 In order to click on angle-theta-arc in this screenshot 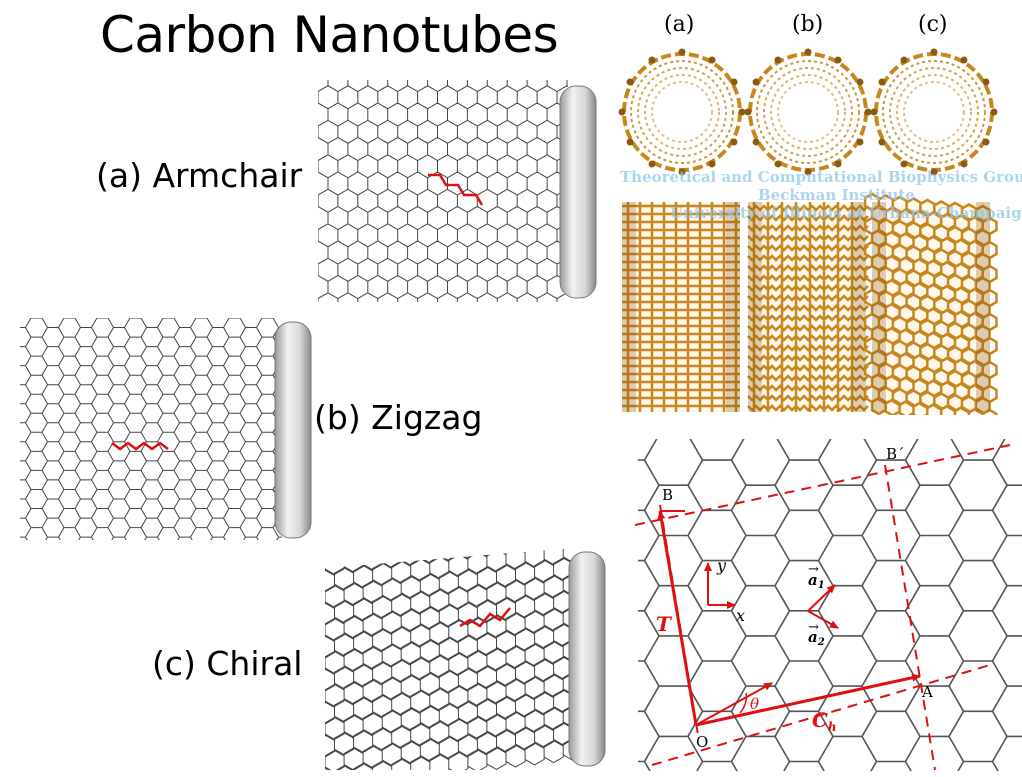, I will do `click(743, 703)`.